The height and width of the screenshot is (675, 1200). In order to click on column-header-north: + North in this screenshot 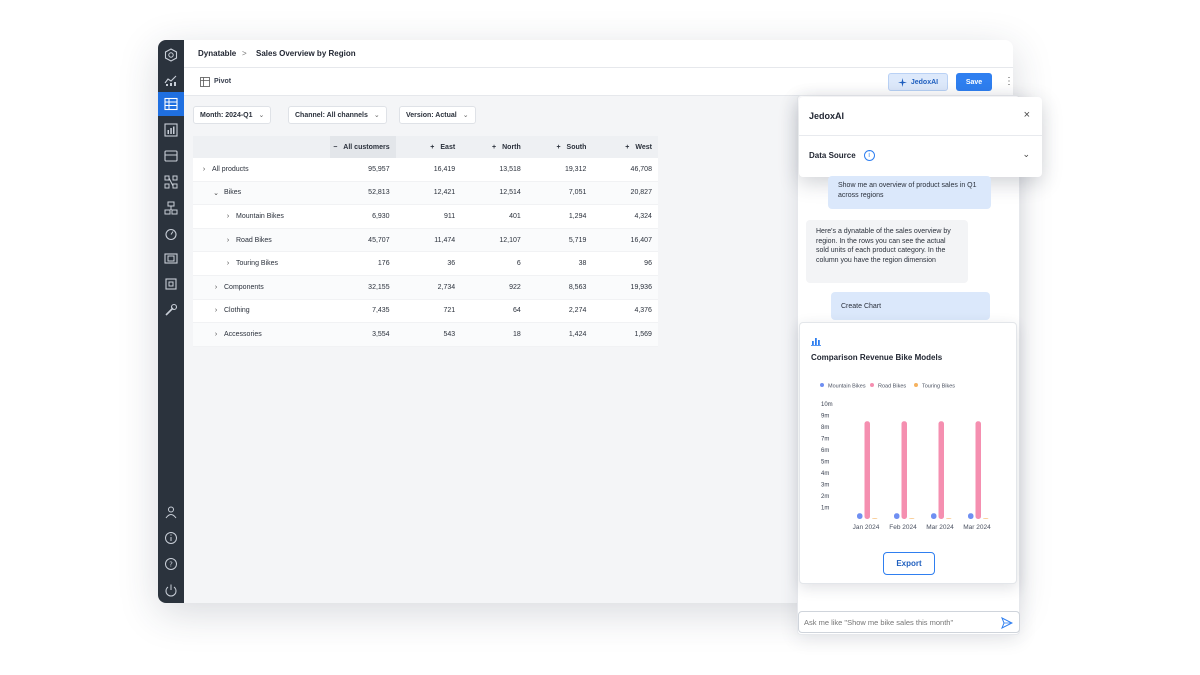, I will do `click(494, 147)`.